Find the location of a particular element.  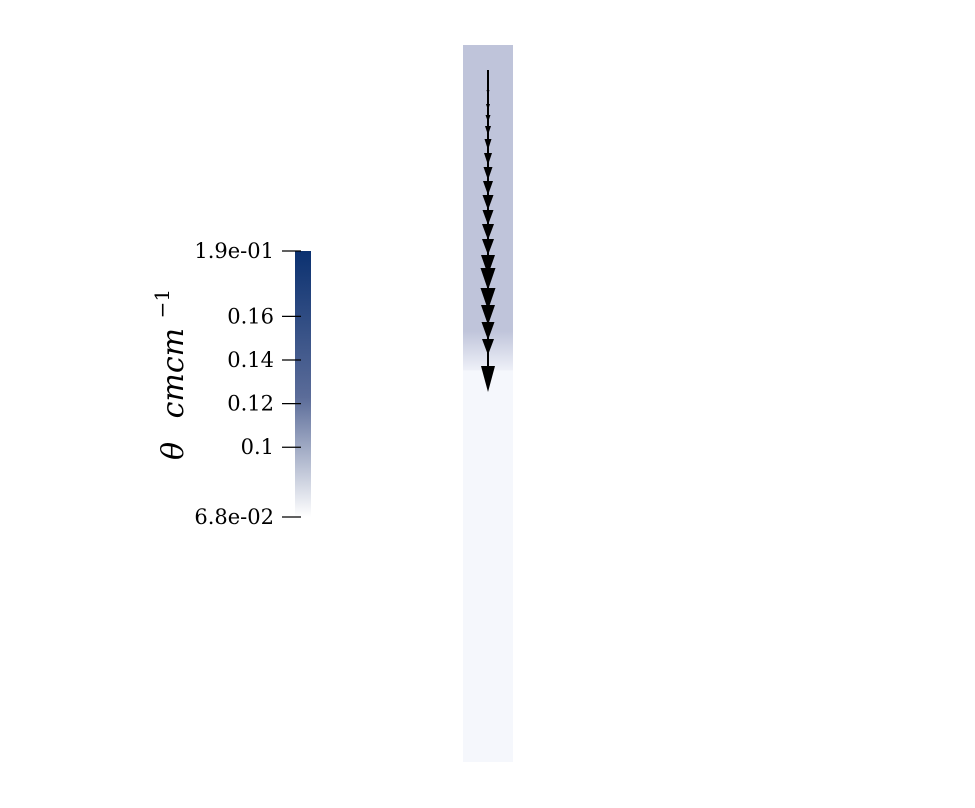

colorbar-title-exponent: −1 is located at coordinates (162, 303).